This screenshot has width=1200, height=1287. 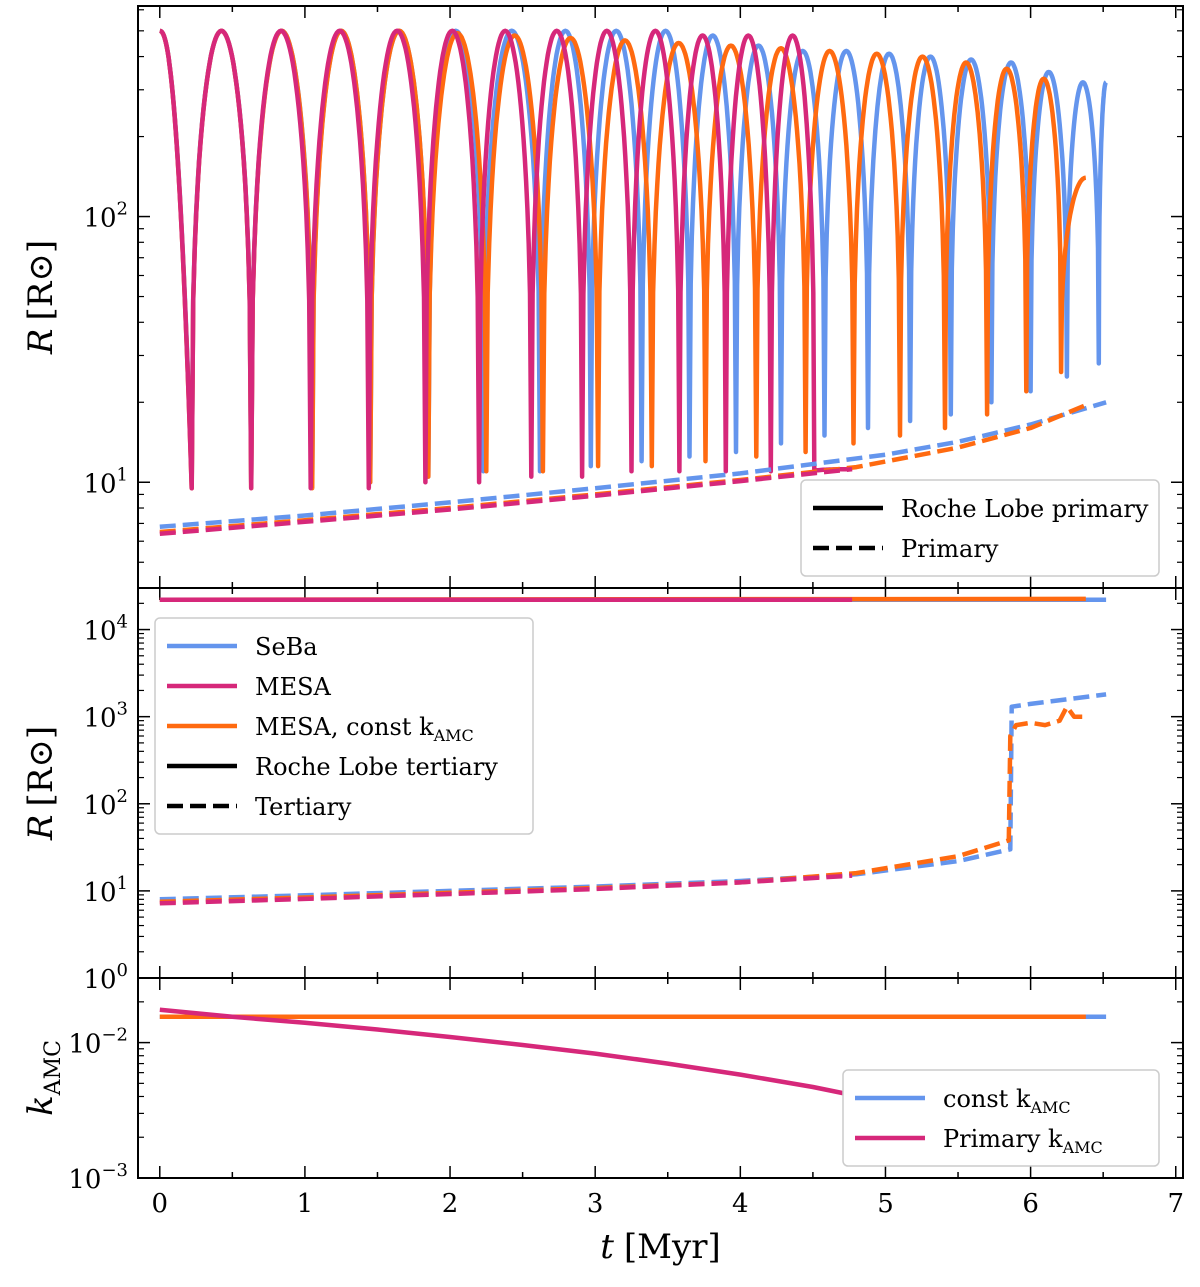 I want to click on bottom-y-tick-label: 10⁻², so click(x=98, y=1042).